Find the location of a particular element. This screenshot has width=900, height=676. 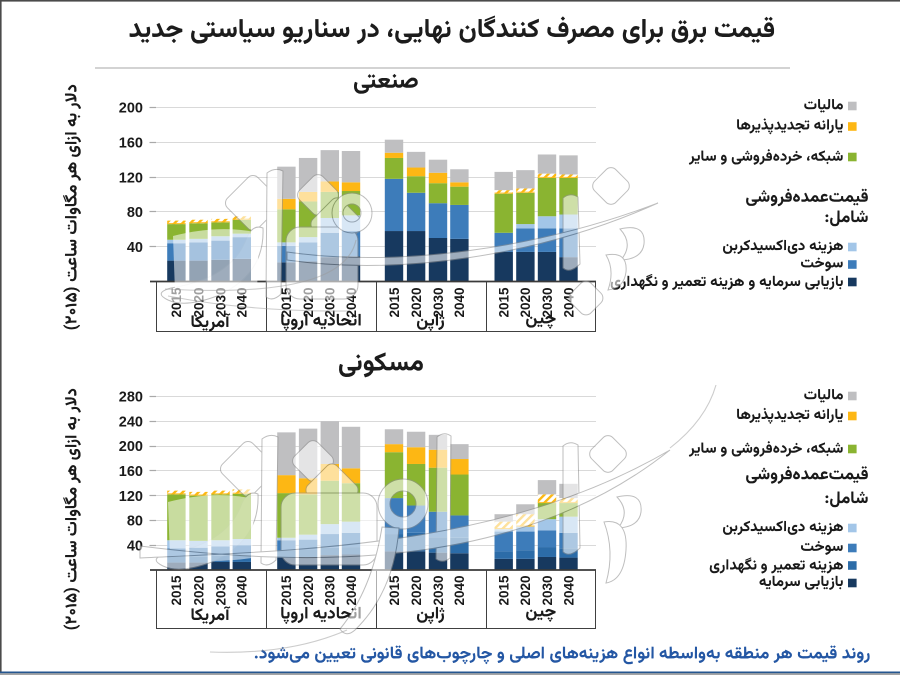

svg-text: 280 is located at coordinates (131, 398).